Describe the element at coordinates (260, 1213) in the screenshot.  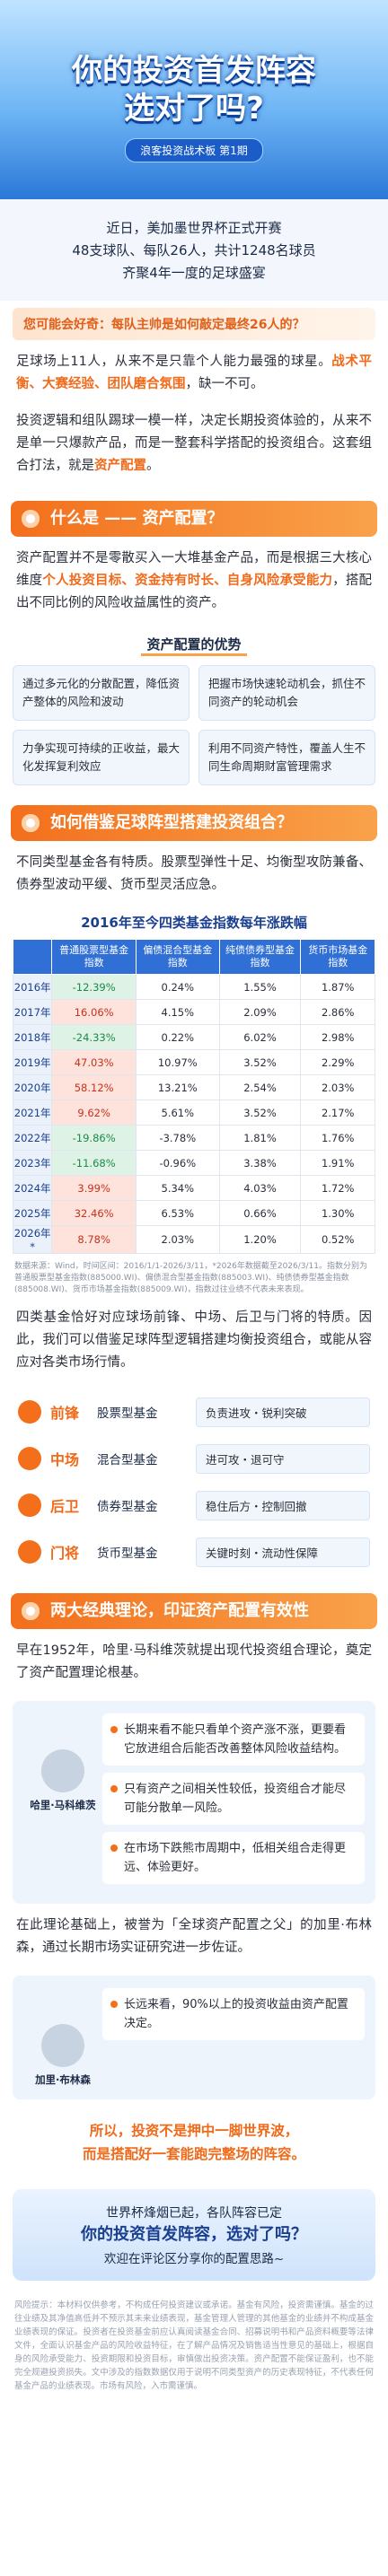
I see `cell: 0.66%` at that location.